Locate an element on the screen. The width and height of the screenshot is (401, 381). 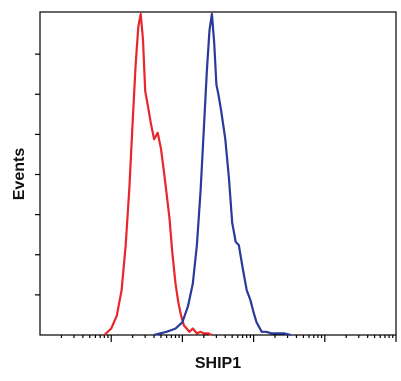
x-axis-ticks is located at coordinates (228, 338).